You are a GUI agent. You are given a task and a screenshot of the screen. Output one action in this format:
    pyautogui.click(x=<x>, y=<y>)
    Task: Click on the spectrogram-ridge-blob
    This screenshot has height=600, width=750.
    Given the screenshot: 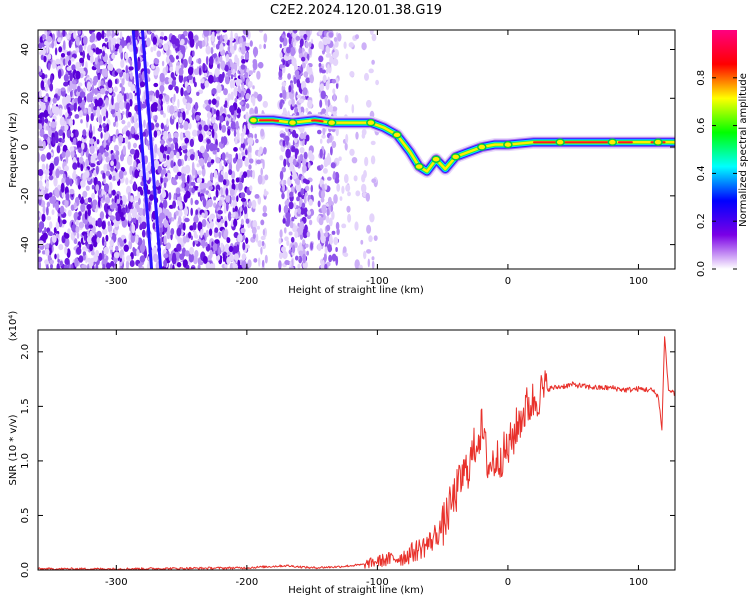 What is the action you would take?
    pyautogui.click(x=612, y=142)
    